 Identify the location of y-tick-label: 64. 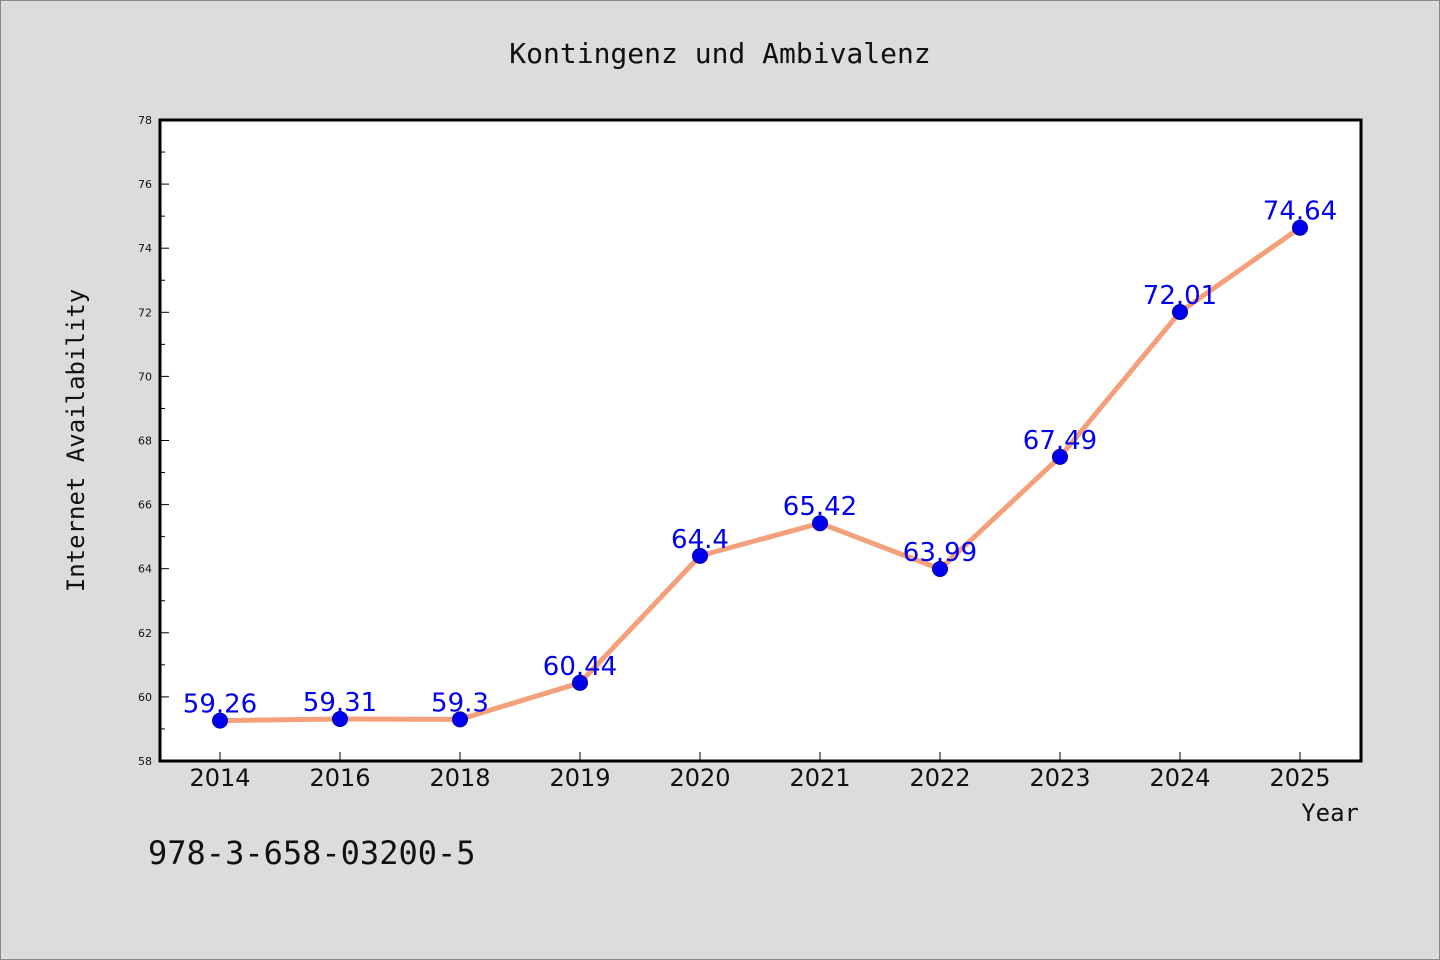
(145, 569).